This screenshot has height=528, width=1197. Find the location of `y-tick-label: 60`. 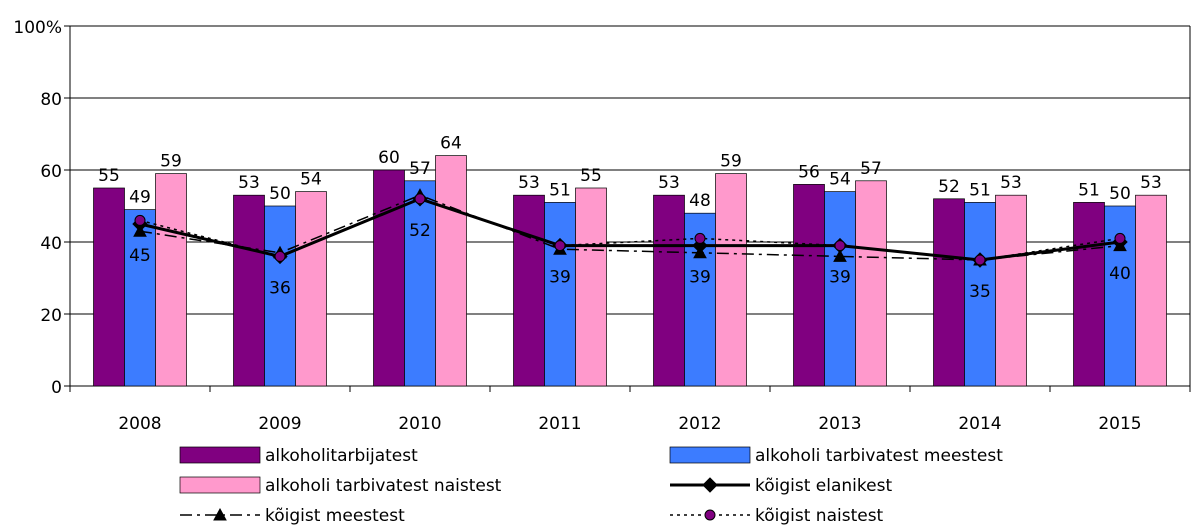

y-tick-label: 60 is located at coordinates (51, 172).